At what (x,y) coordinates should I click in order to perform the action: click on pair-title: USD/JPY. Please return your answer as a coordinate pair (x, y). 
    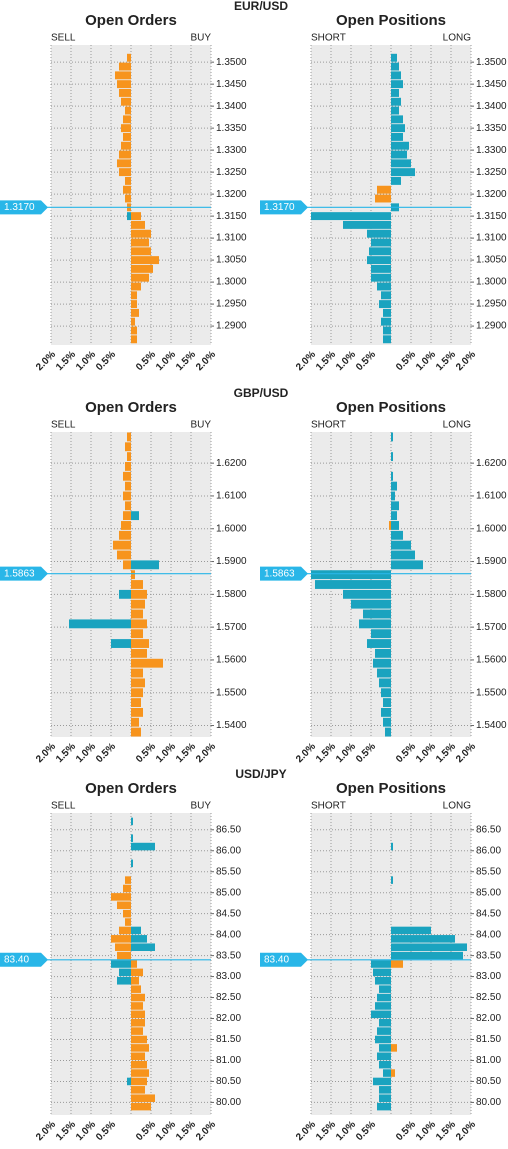
    Looking at the image, I should click on (260, 774).